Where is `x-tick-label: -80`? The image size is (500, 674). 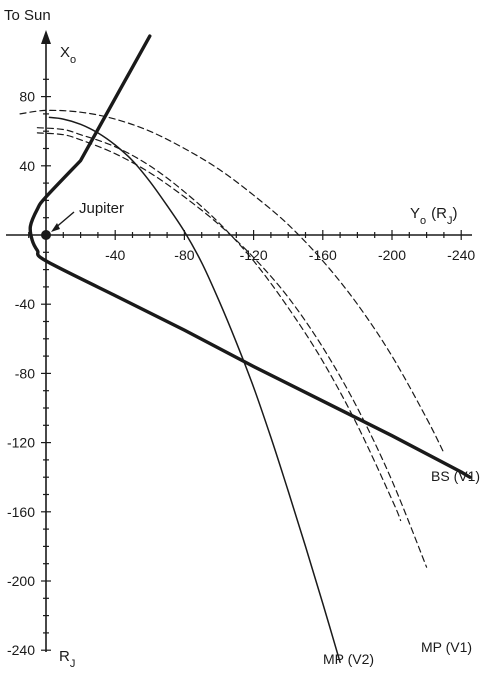 x-tick-label: -80 is located at coordinates (184, 255).